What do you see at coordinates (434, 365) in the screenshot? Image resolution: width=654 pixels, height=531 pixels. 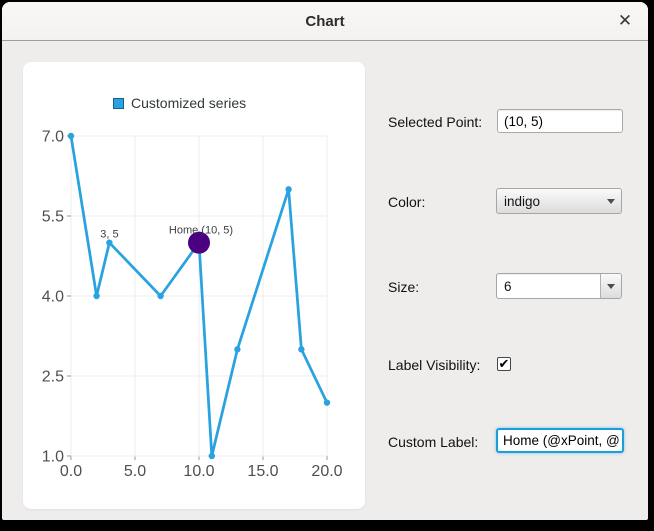 I see `label-visibility-label: Label Visibility:` at bounding box center [434, 365].